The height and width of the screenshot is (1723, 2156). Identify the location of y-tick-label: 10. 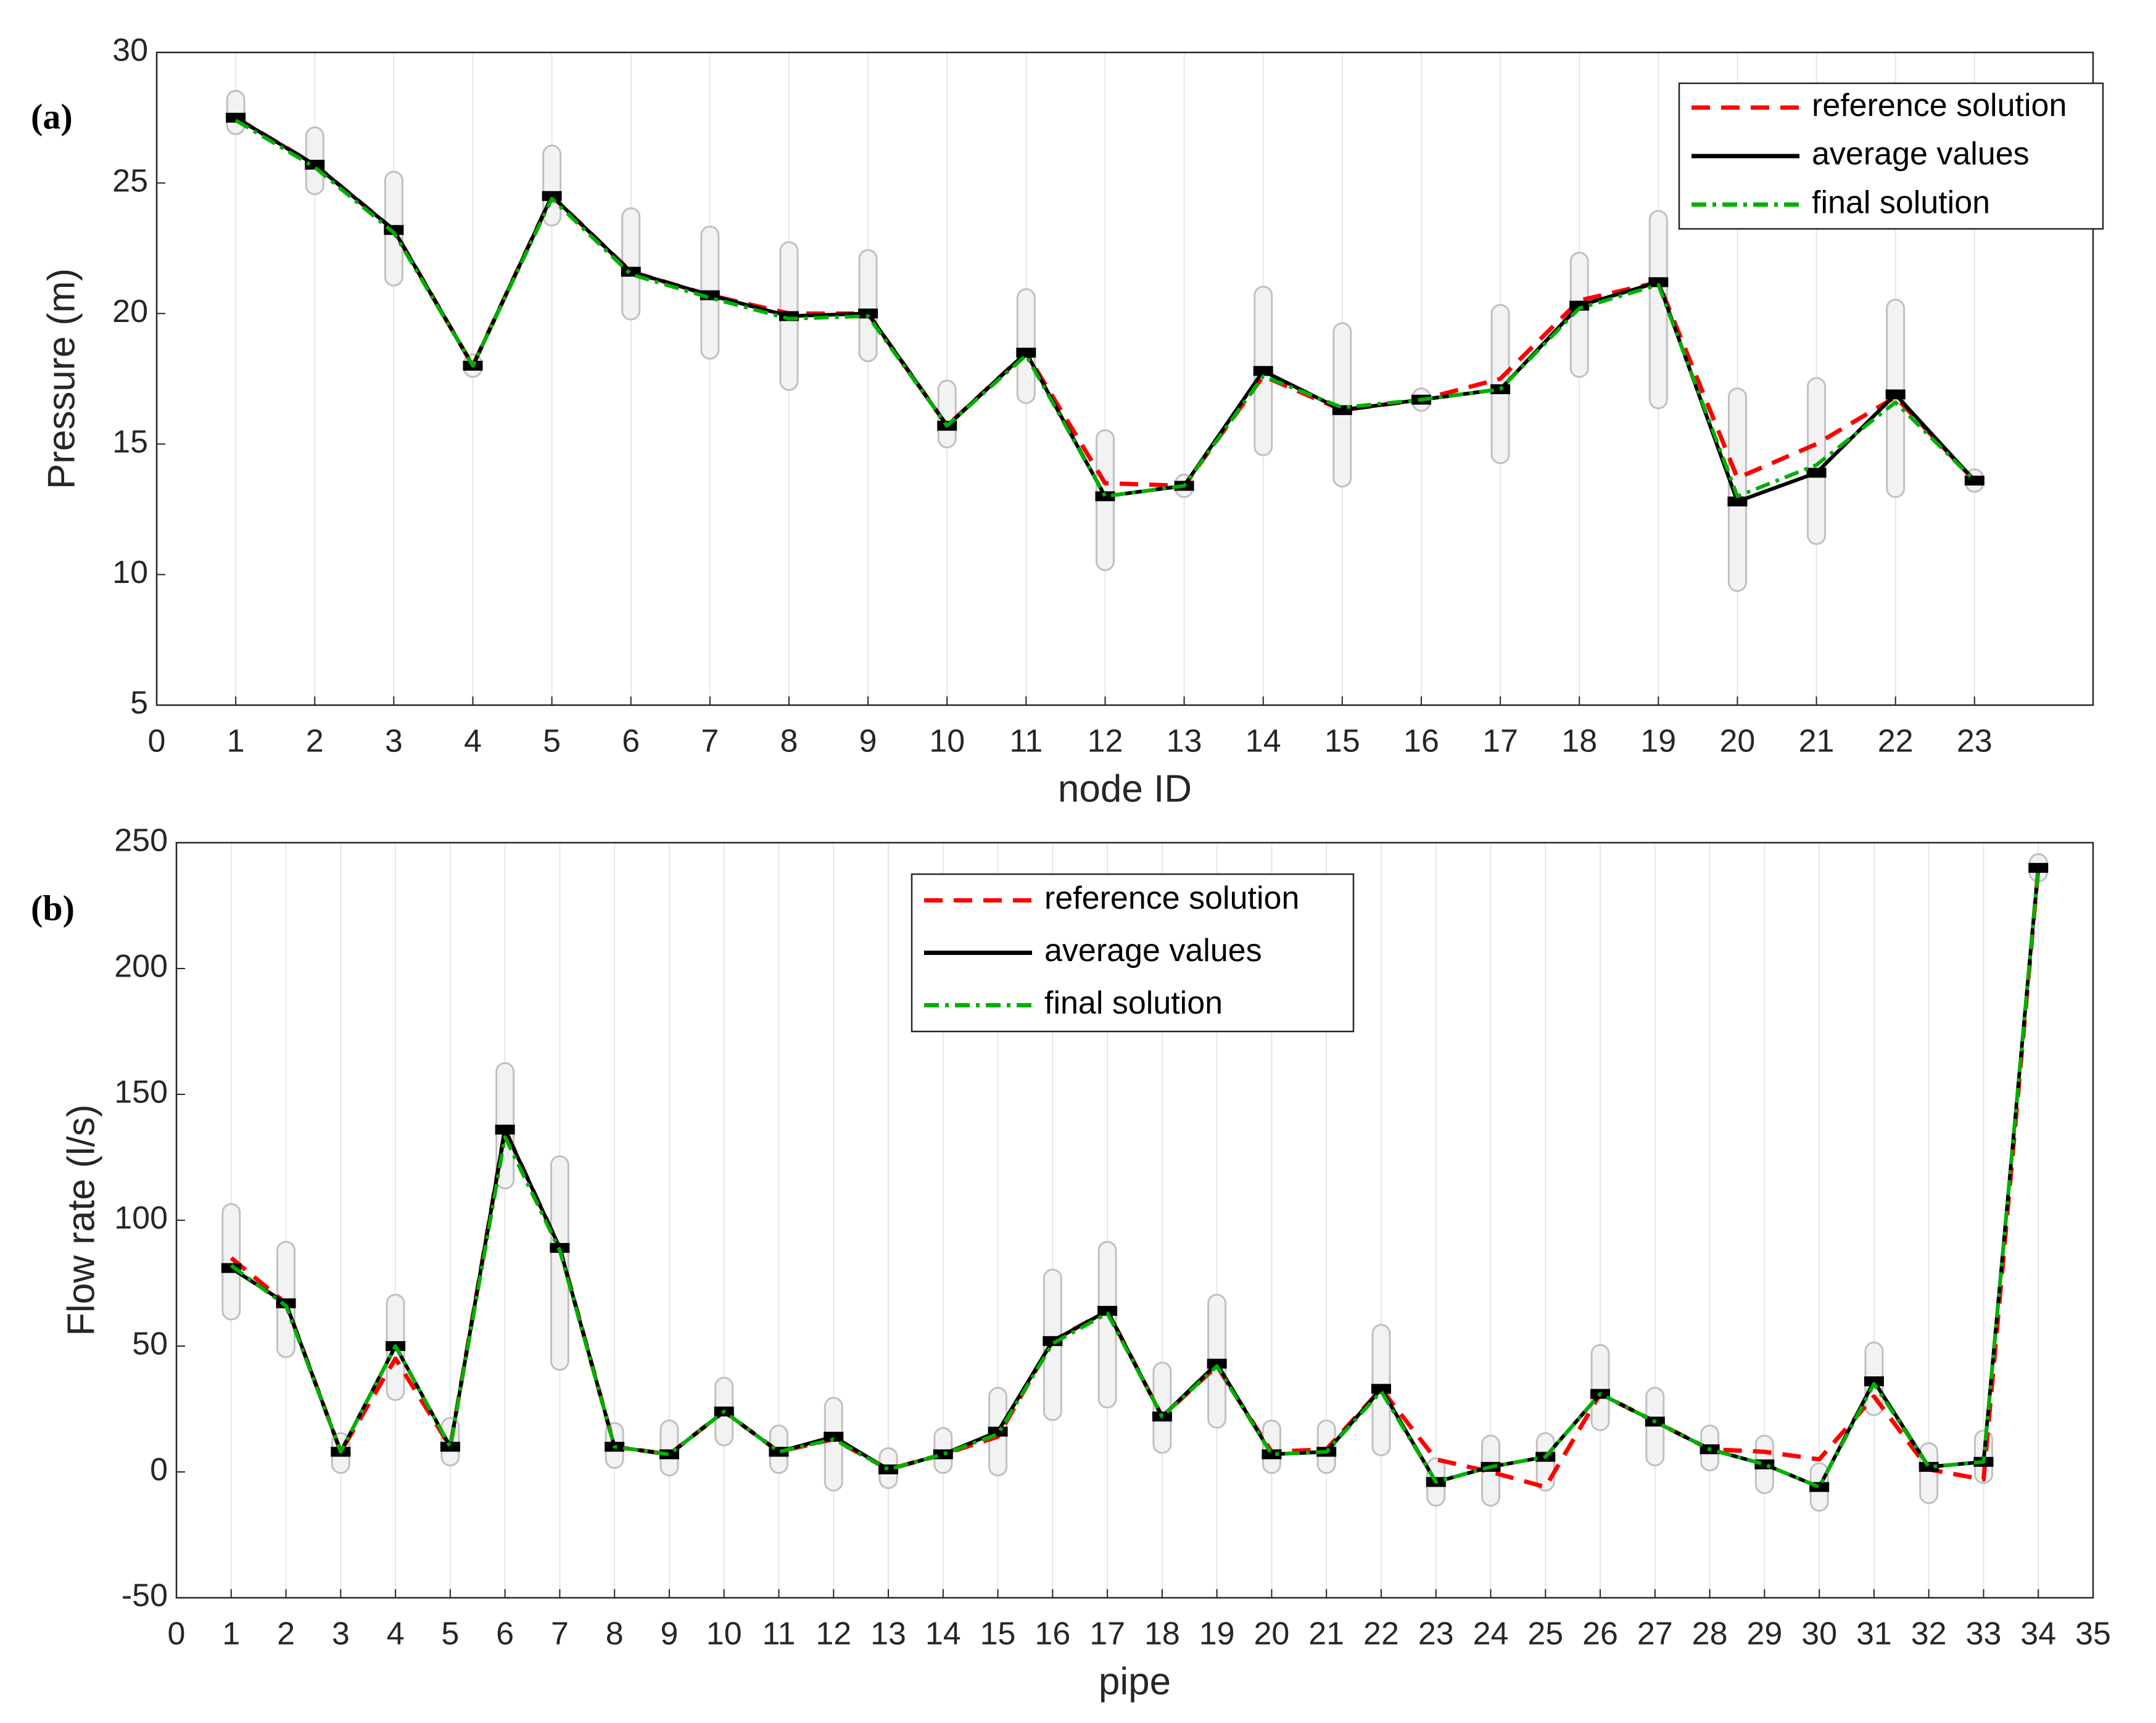
(130, 572).